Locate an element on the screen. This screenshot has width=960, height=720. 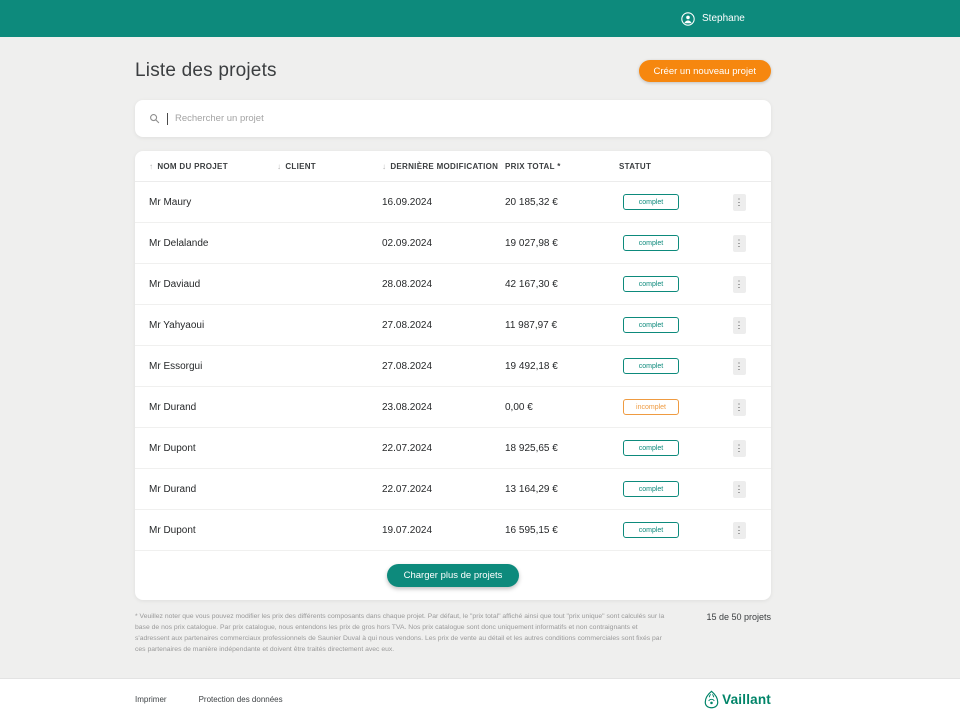
column-header-client: ↓ CLIENT is located at coordinates (329, 166).